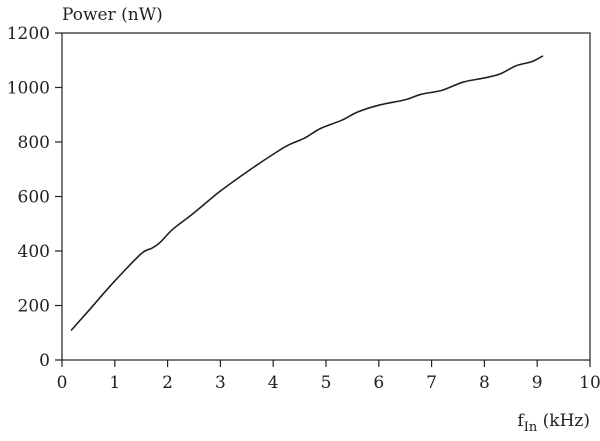  I want to click on x-tick-label: 6, so click(378, 383).